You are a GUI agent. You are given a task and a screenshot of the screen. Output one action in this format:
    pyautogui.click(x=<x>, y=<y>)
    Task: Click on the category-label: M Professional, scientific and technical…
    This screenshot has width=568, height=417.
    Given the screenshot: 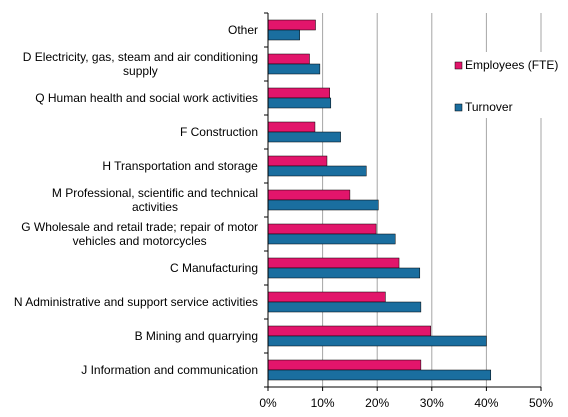 What is the action you would take?
    pyautogui.click(x=155, y=200)
    